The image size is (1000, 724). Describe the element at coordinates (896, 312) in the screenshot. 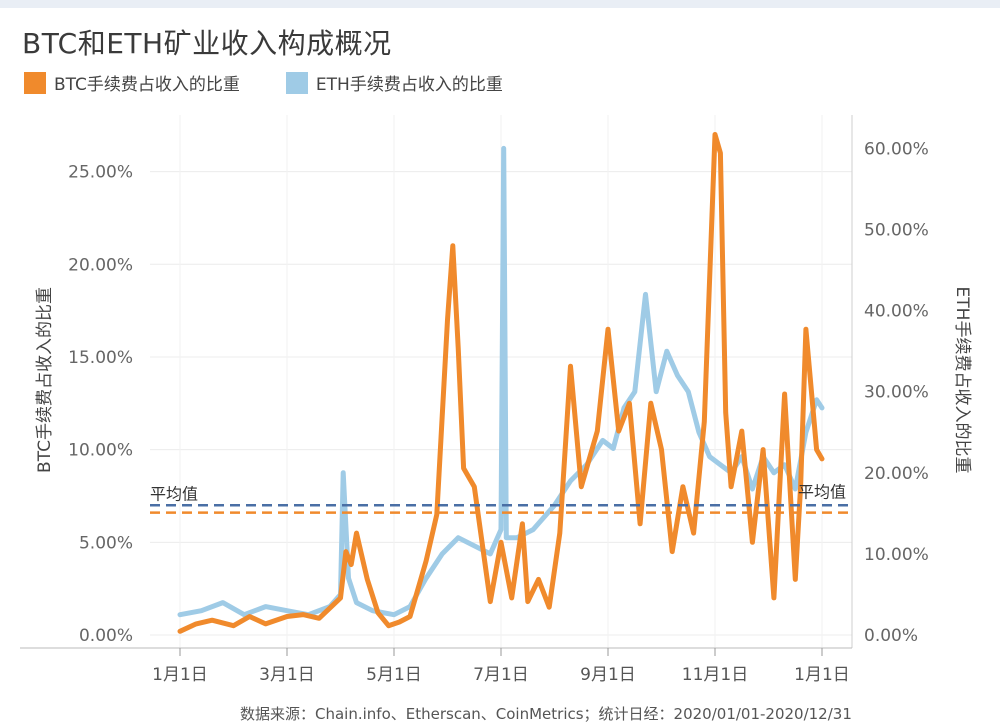

I see `right-tick-label: 40.00%` at that location.